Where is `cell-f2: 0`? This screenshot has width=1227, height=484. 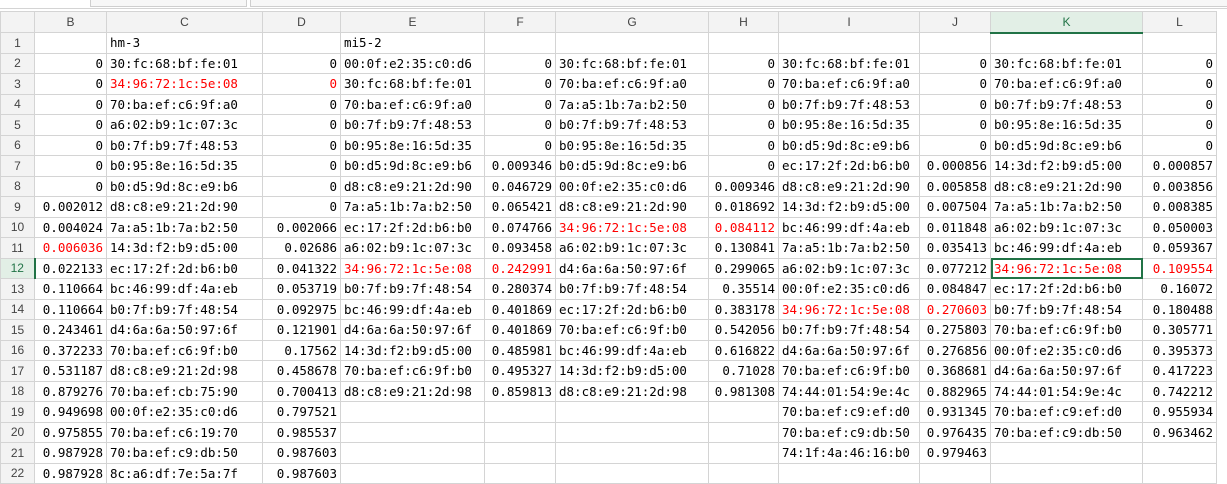
cell-f2: 0 is located at coordinates (520, 63).